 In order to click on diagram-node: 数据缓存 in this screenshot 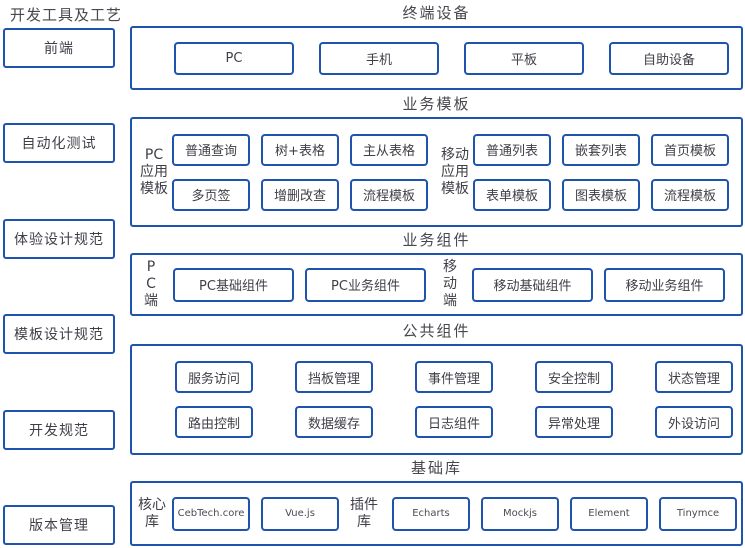, I will do `click(334, 422)`.